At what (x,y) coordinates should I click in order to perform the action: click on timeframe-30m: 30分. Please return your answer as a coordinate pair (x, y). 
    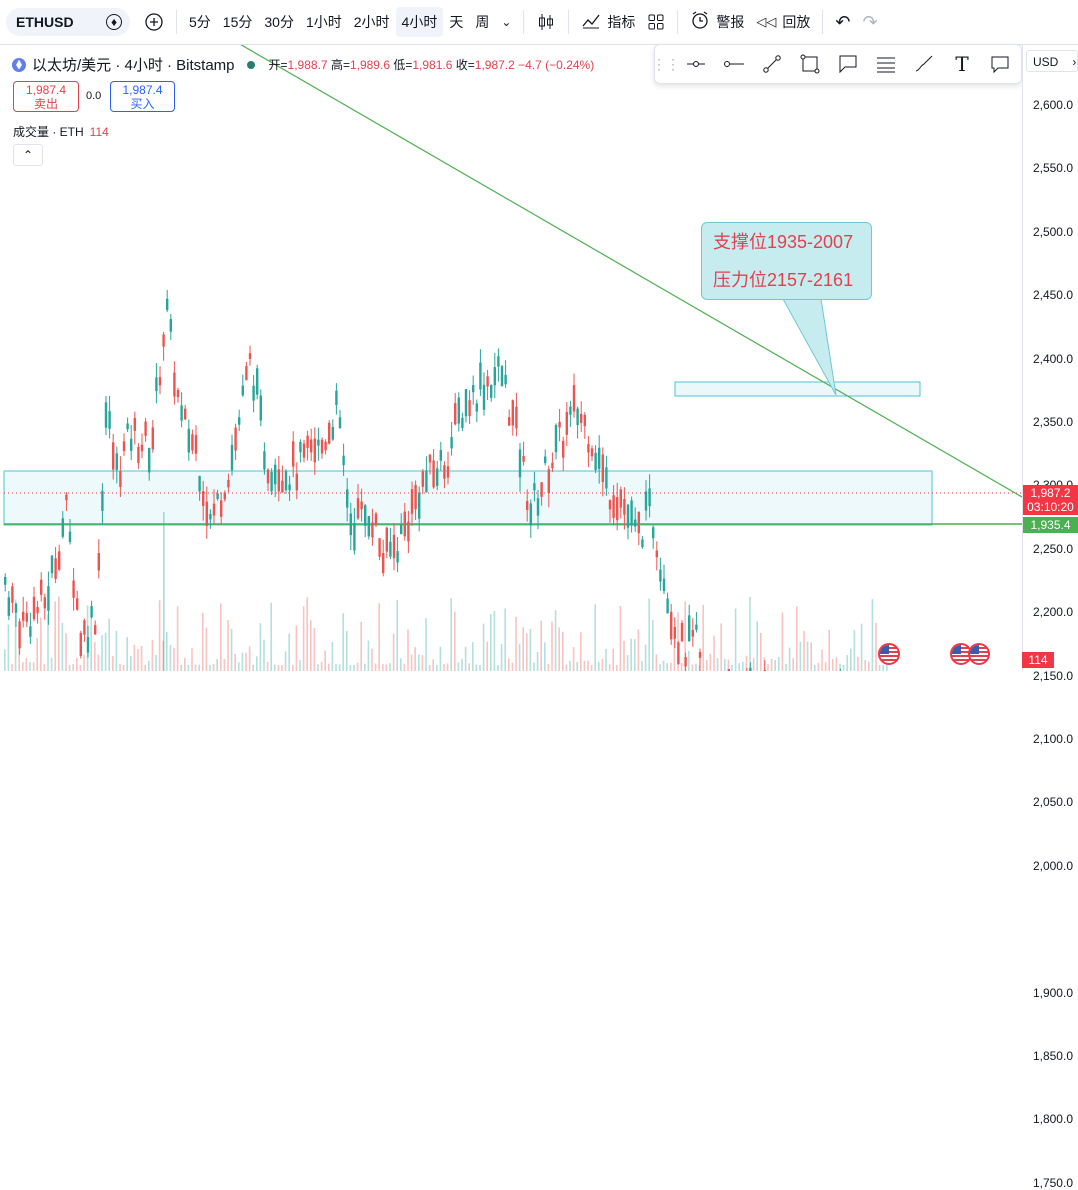
    Looking at the image, I should click on (279, 22).